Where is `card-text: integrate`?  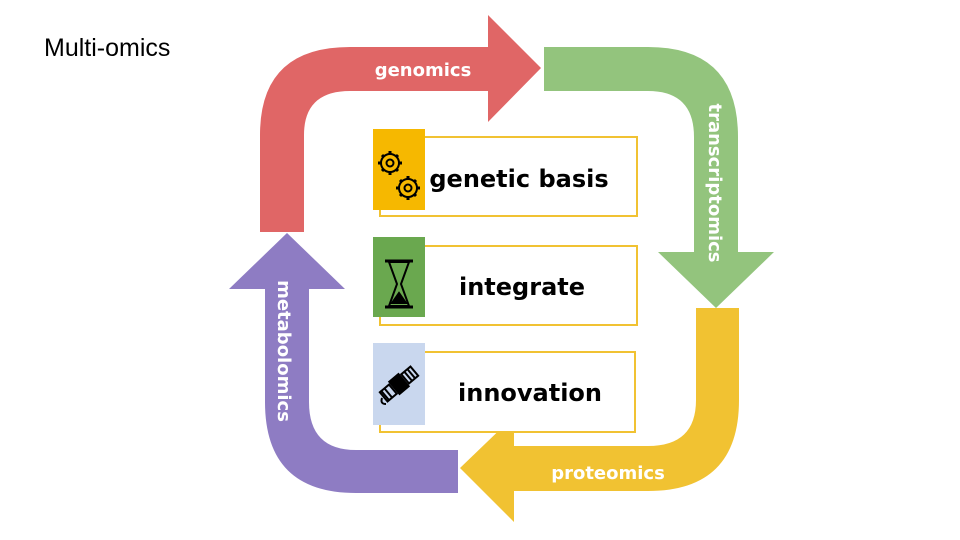 card-text: integrate is located at coordinates (522, 287).